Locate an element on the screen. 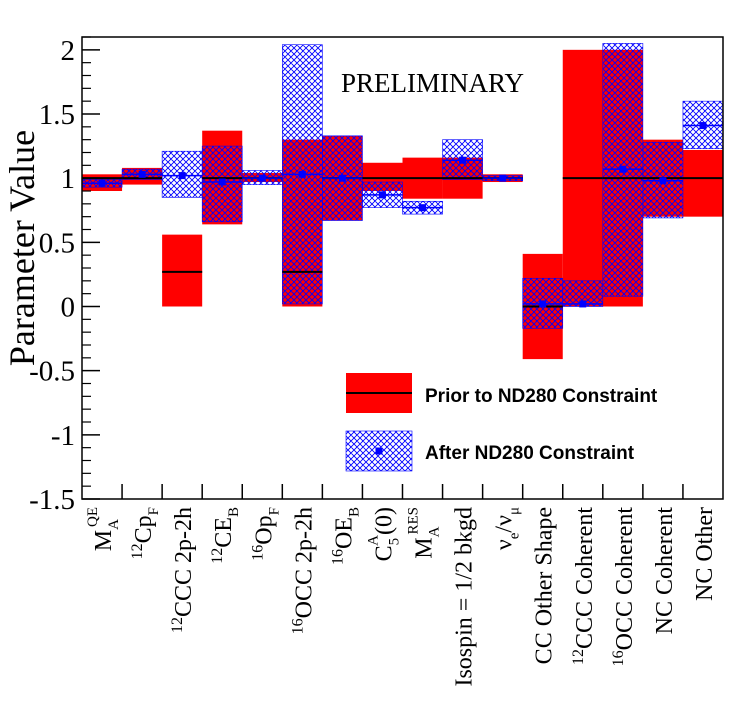 The image size is (738, 715). x-tick-label: NC Coherent is located at coordinates (665, 571).